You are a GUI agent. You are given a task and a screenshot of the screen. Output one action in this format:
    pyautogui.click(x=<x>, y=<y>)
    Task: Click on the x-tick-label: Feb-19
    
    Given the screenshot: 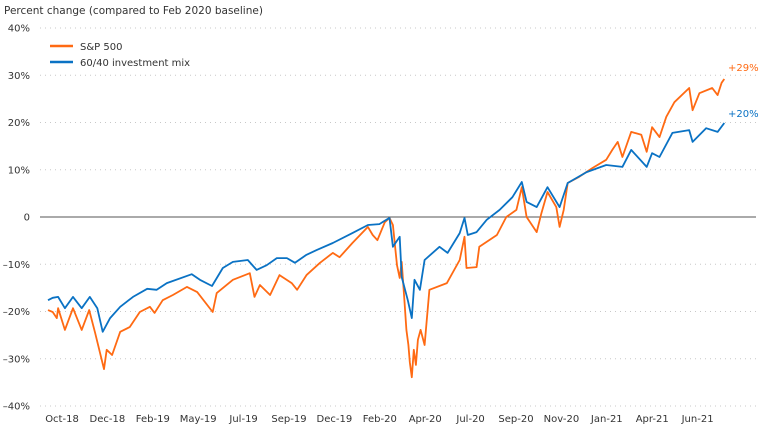 What is the action you would take?
    pyautogui.click(x=153, y=419)
    